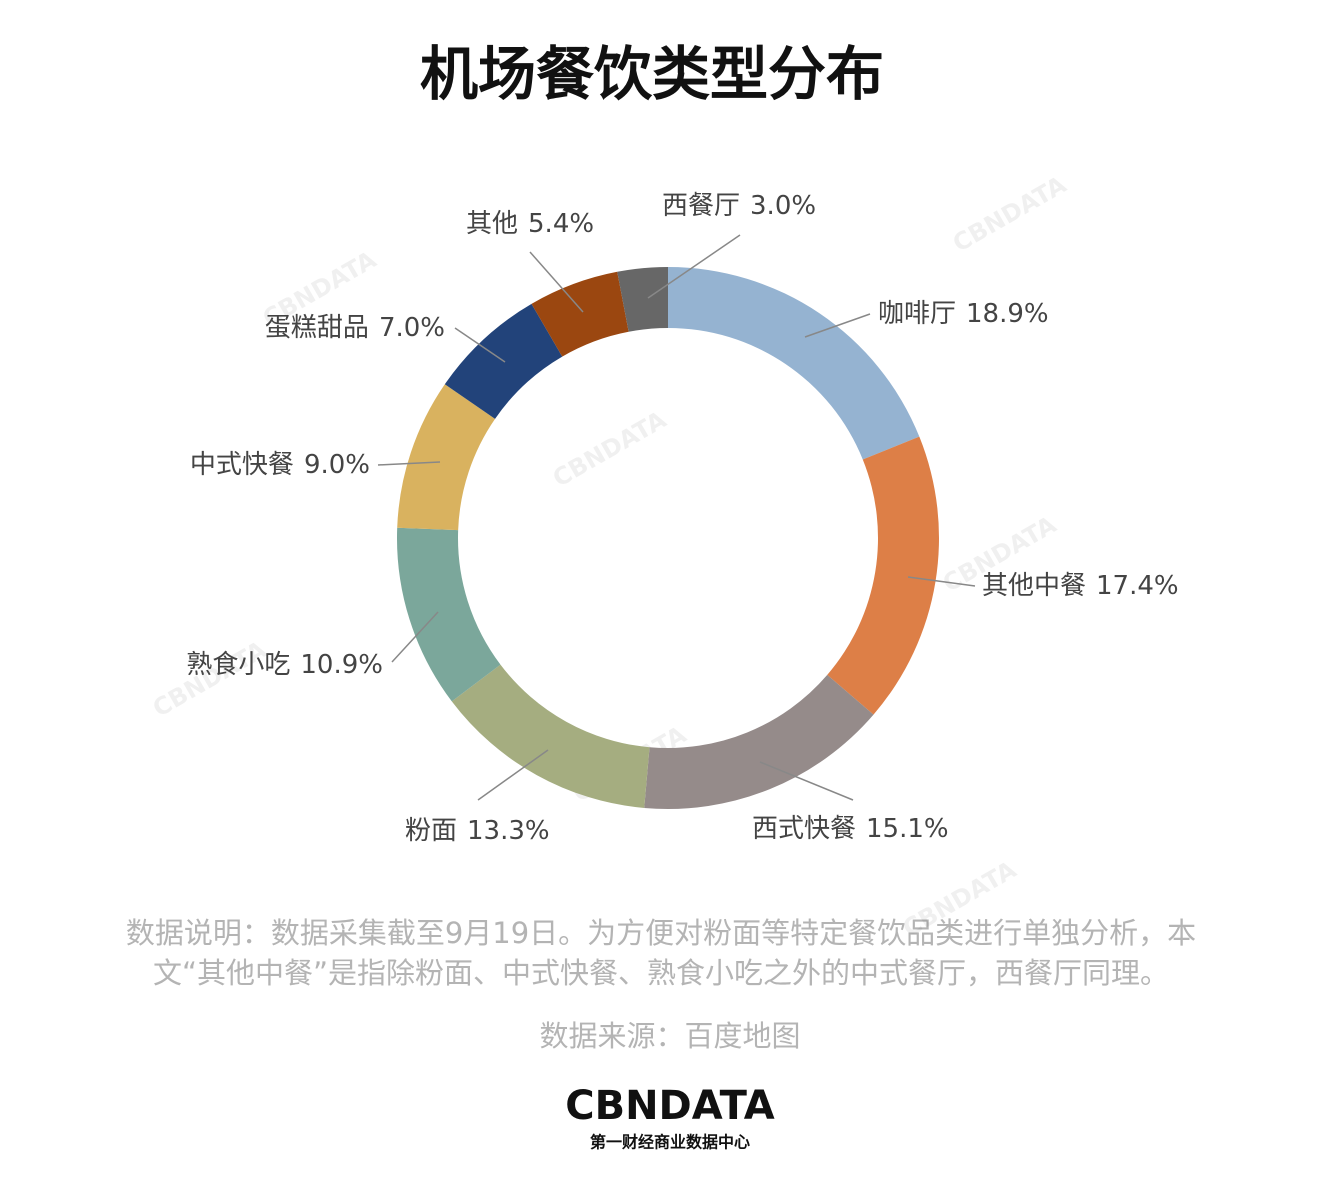  I want to click on label-value: 5.4%, so click(561, 224).